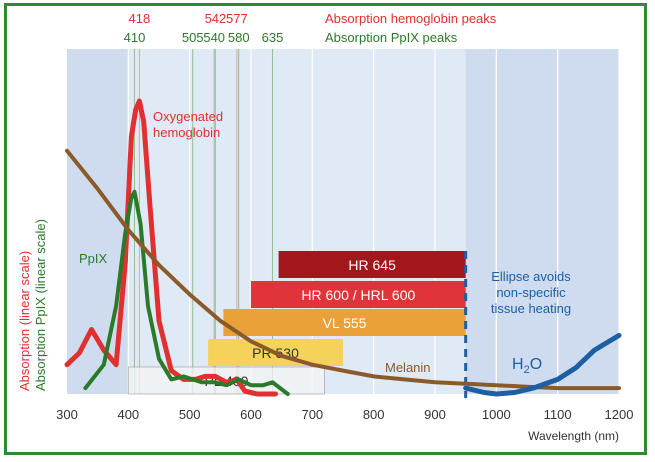 This screenshot has height=462, width=655. I want to click on x-tick-900: 900, so click(435, 414).